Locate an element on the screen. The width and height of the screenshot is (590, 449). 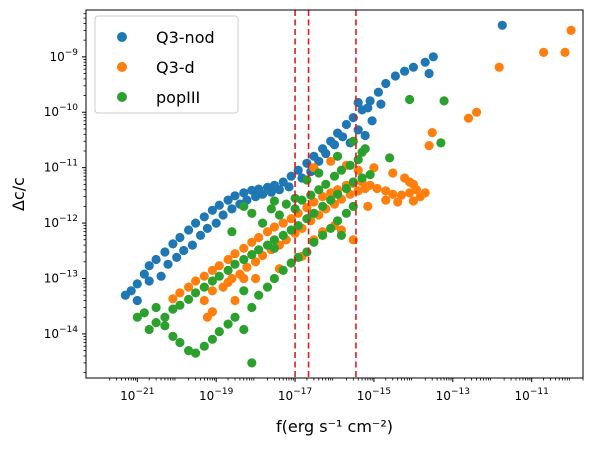
x-tick-label: 10−17 is located at coordinates (295, 395).